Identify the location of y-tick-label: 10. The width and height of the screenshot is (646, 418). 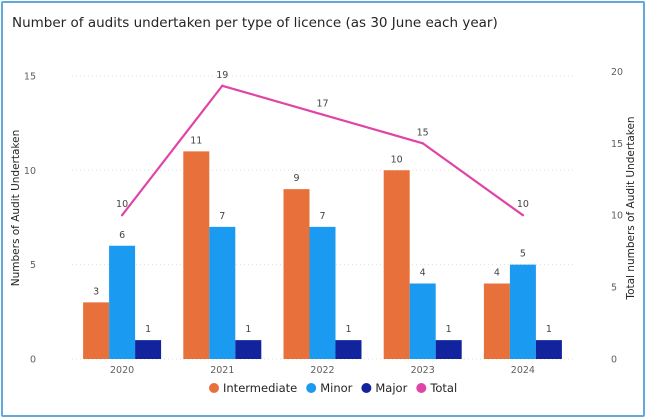
(30, 171).